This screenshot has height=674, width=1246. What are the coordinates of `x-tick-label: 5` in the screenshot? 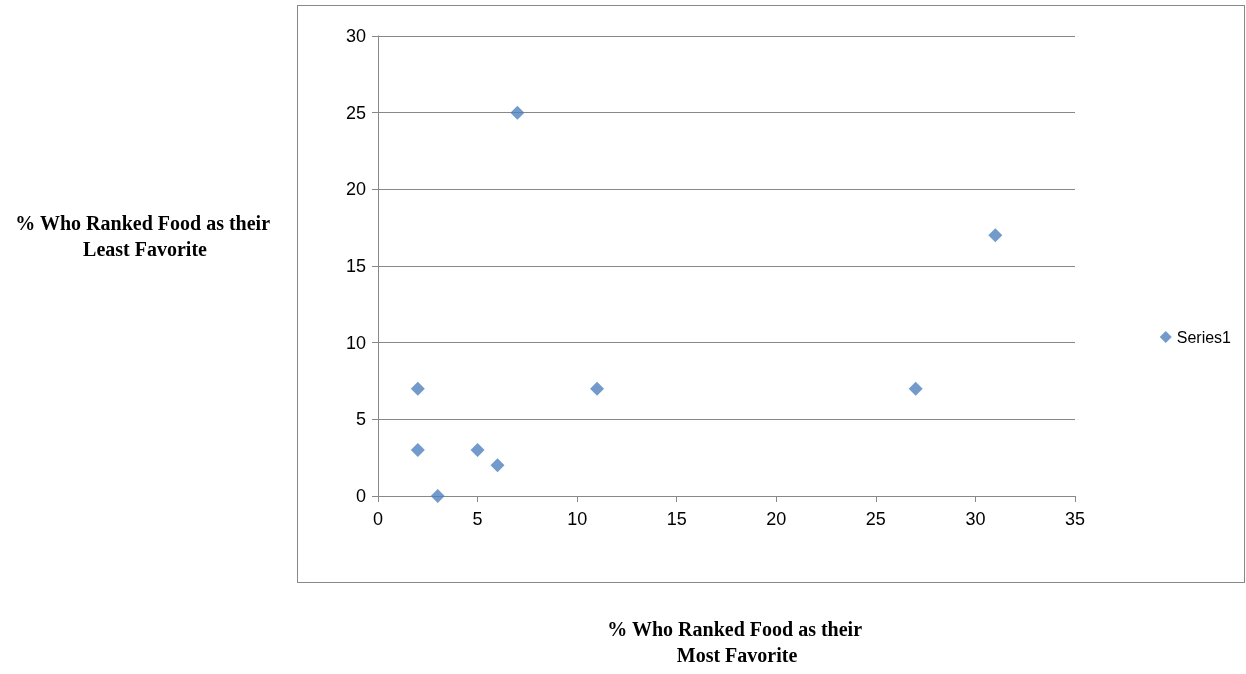 It's located at (477, 519).